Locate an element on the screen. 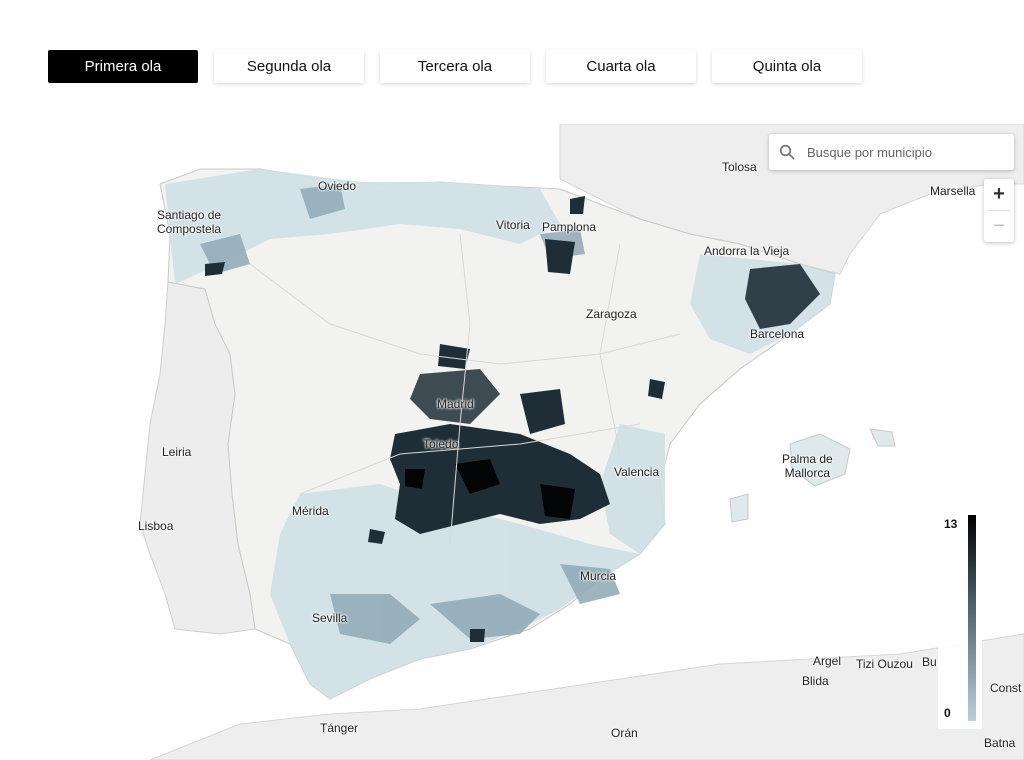 The image size is (1024, 760). label-tanger: Tánger is located at coordinates (339, 728).